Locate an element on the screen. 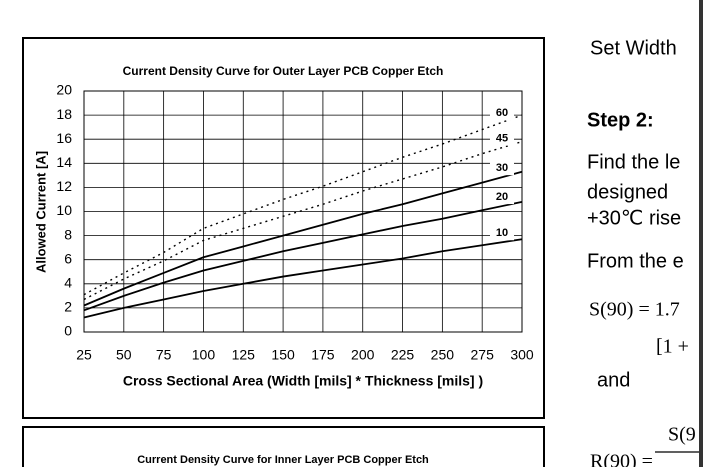  x-tick-label: 50 is located at coordinates (124, 355).